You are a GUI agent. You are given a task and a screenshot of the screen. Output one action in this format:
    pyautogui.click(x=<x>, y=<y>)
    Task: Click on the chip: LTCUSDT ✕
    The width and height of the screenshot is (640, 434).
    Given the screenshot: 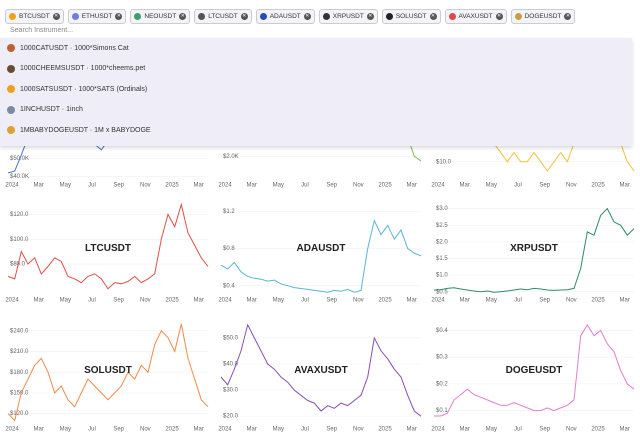 What is the action you would take?
    pyautogui.click(x=223, y=16)
    